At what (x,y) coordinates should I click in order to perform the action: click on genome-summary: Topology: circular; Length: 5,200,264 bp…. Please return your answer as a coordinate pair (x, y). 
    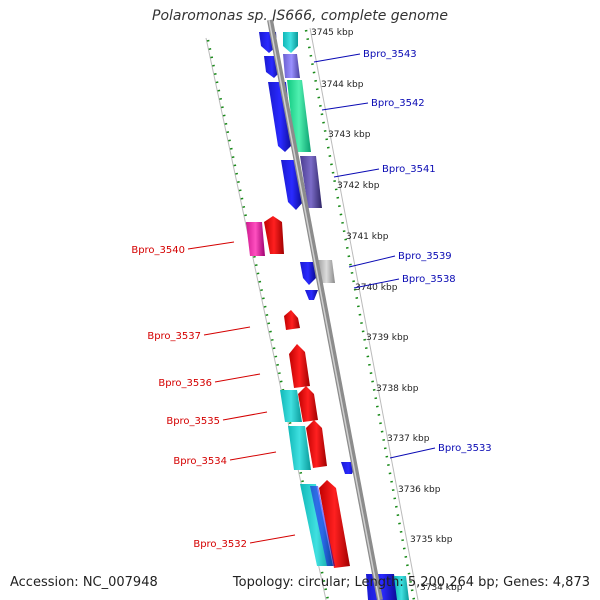
    Looking at the image, I should click on (411, 582).